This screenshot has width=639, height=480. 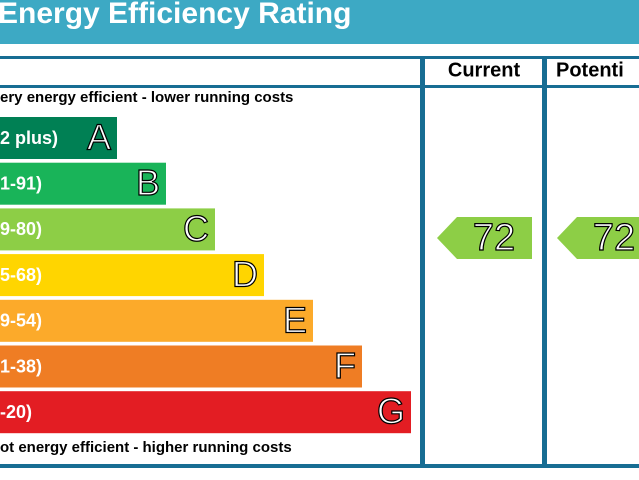 What do you see at coordinates (21, 275) in the screenshot?
I see `band-range: 5-68)` at bounding box center [21, 275].